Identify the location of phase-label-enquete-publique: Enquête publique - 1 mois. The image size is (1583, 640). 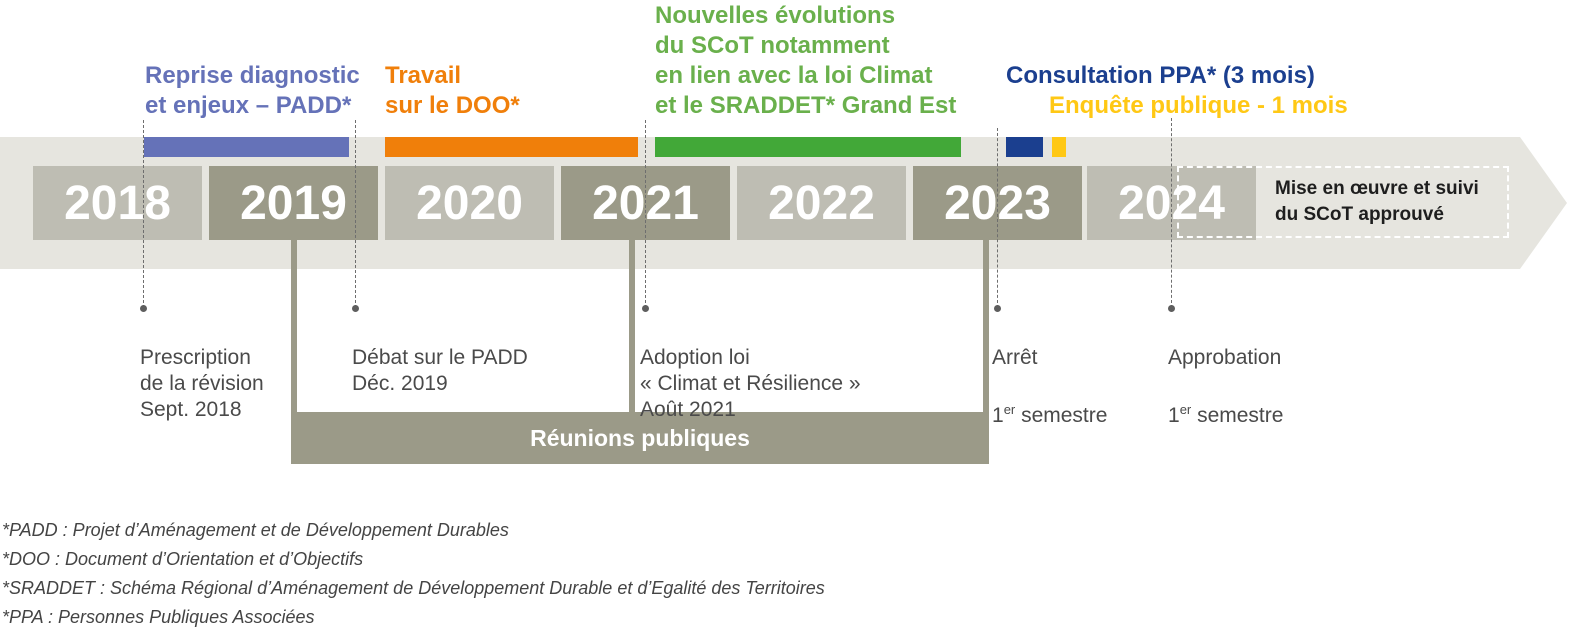
(1198, 105).